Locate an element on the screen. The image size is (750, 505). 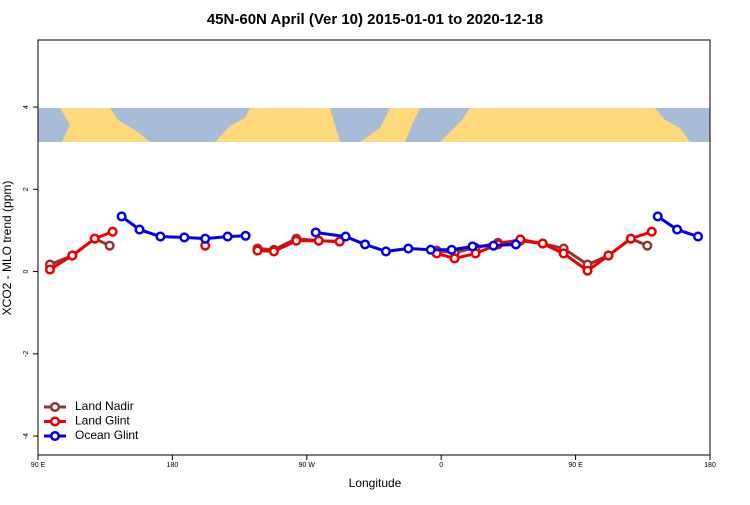
y-tick-label: -2 is located at coordinates (26, 354).